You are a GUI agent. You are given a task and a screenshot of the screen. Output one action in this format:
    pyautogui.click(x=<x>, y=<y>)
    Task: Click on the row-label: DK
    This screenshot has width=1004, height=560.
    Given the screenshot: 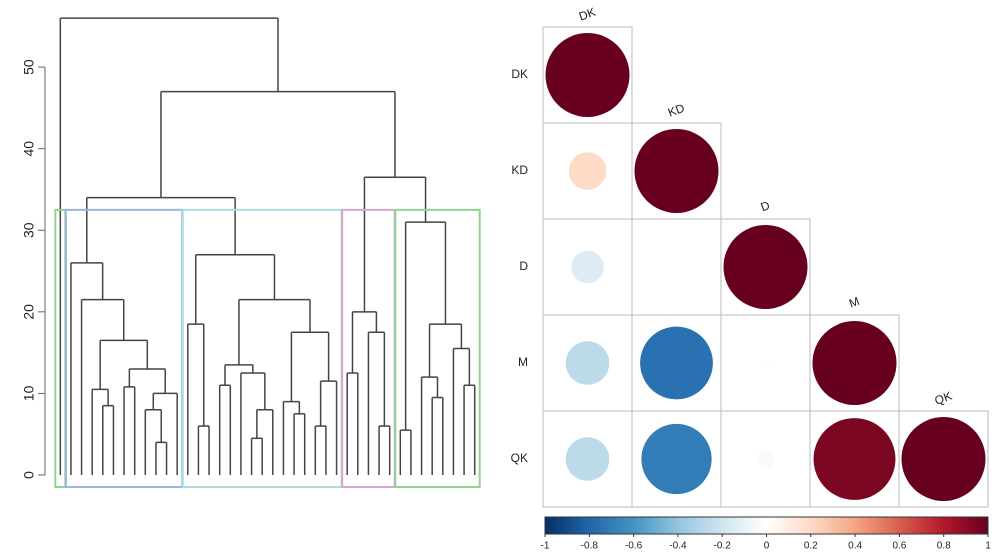 What is the action you would take?
    pyautogui.click(x=519, y=74)
    